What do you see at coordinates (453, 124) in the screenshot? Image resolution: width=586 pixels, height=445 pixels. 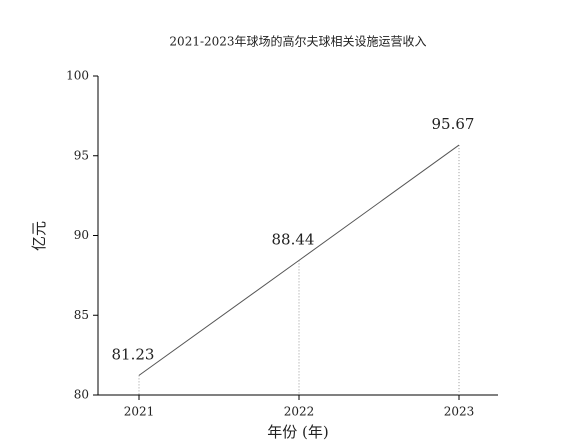 I see `value-label: 95.67` at bounding box center [453, 124].